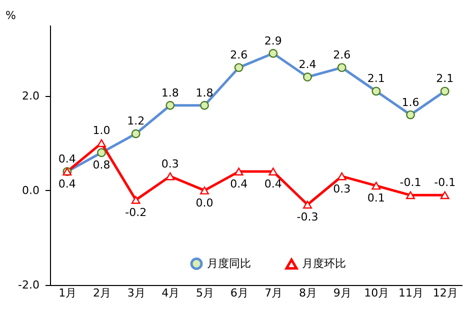  Describe the element at coordinates (307, 217) in the screenshot. I see `data-label: -0.3` at that location.